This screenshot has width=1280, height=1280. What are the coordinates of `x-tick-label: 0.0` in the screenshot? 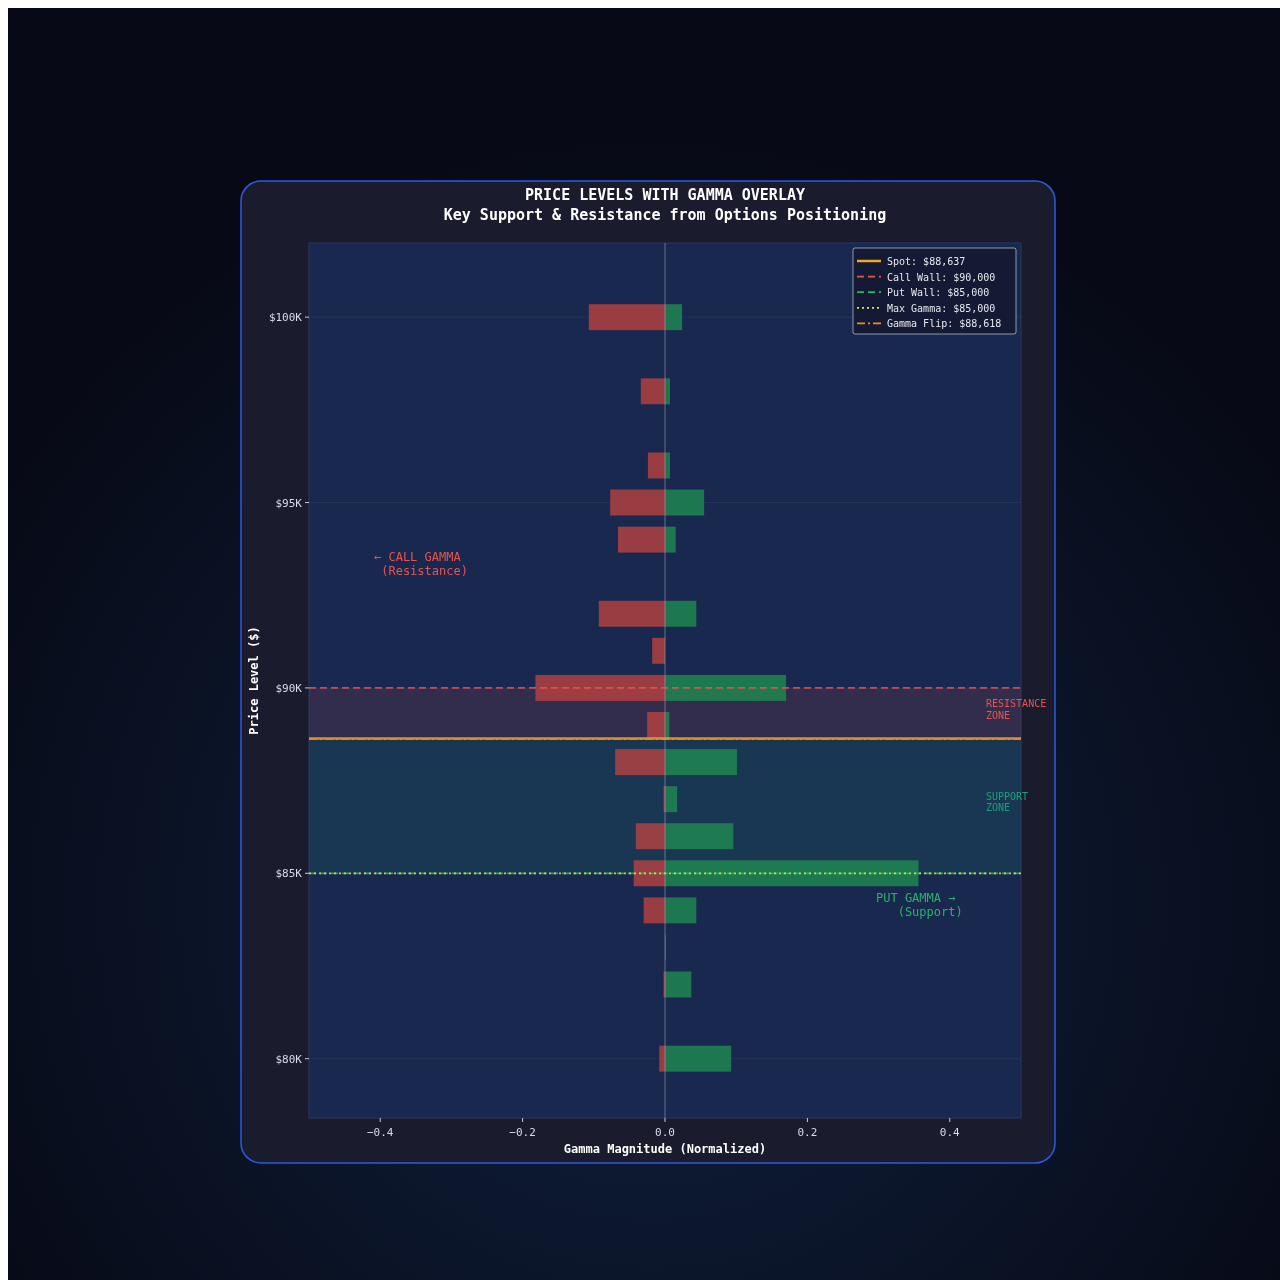 It's located at (665, 1132).